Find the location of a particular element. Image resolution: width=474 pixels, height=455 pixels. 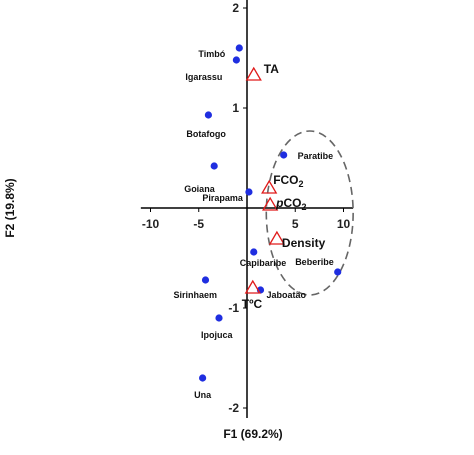

x-tick-label: 10 is located at coordinates (344, 224).